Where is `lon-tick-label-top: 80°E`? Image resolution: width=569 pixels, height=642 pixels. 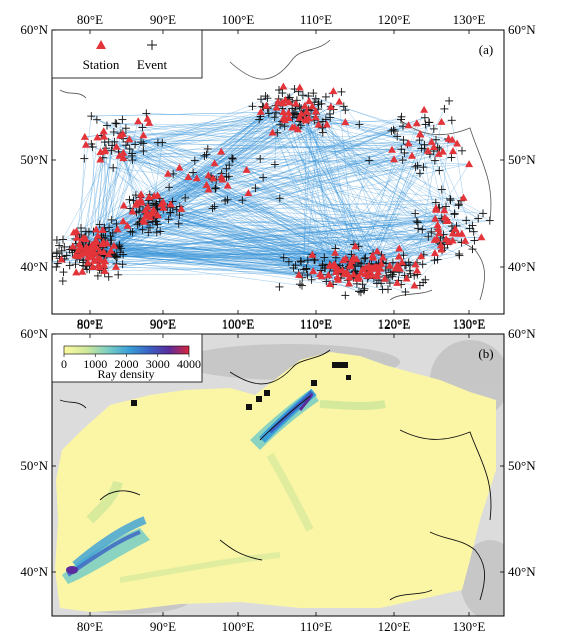 lon-tick-label-top: 80°E is located at coordinates (90, 19).